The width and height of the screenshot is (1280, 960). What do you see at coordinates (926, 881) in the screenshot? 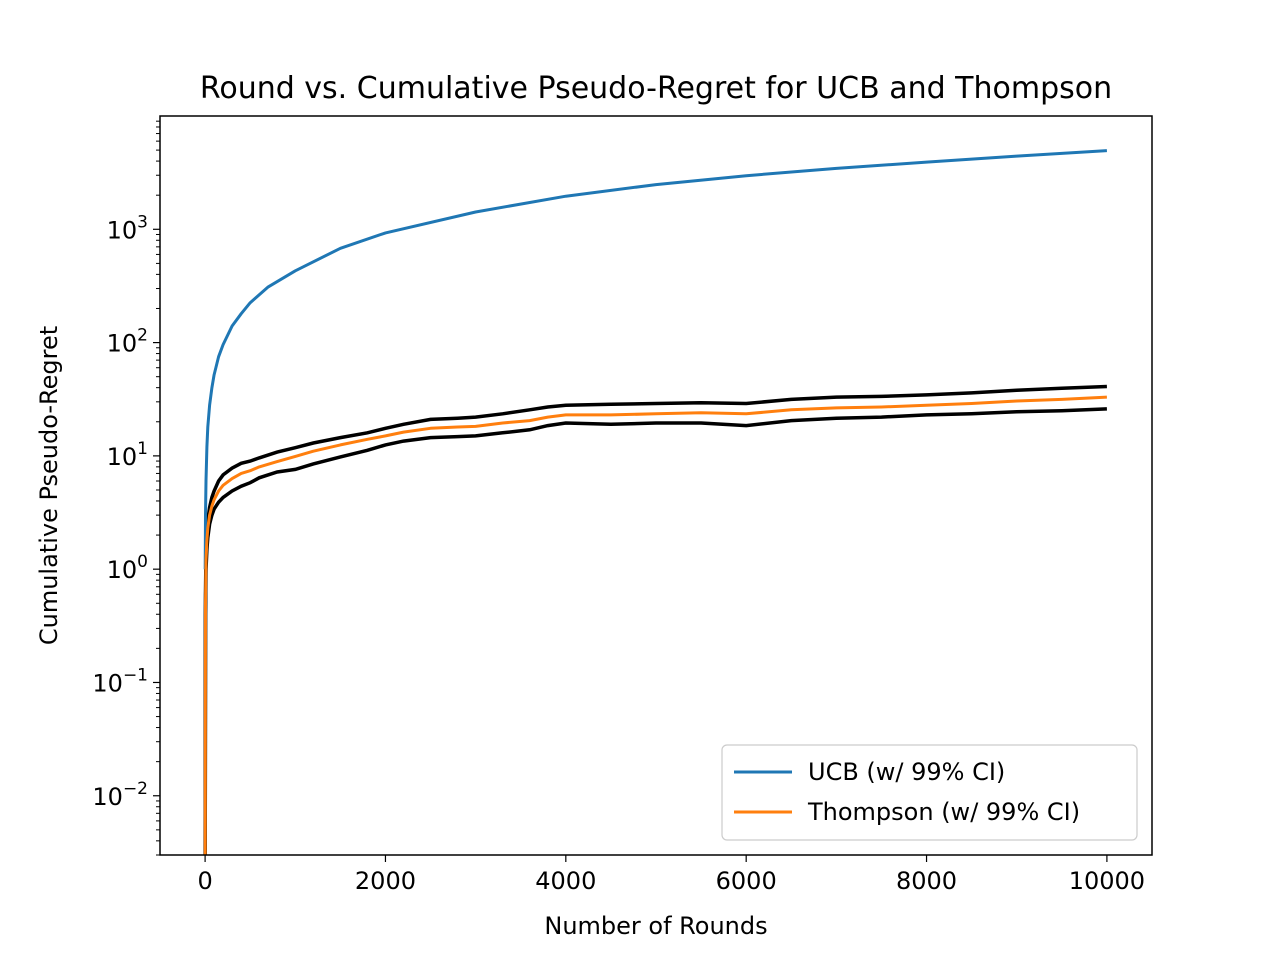
I see `x-tick-label: 8000` at bounding box center [926, 881].